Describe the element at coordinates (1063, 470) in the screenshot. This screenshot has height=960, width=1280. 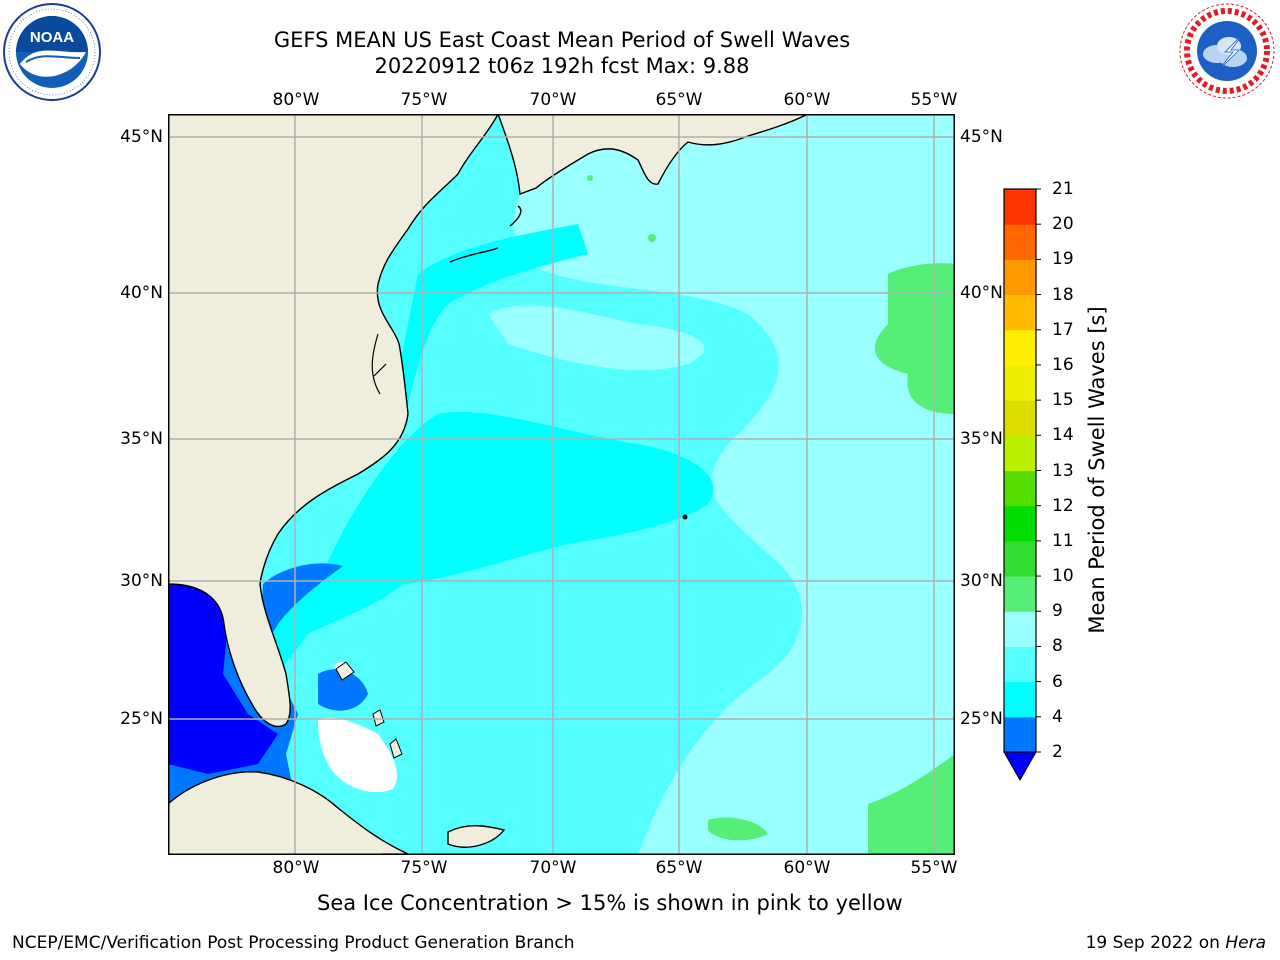
I see `colorbar-tick-label: 13` at that location.